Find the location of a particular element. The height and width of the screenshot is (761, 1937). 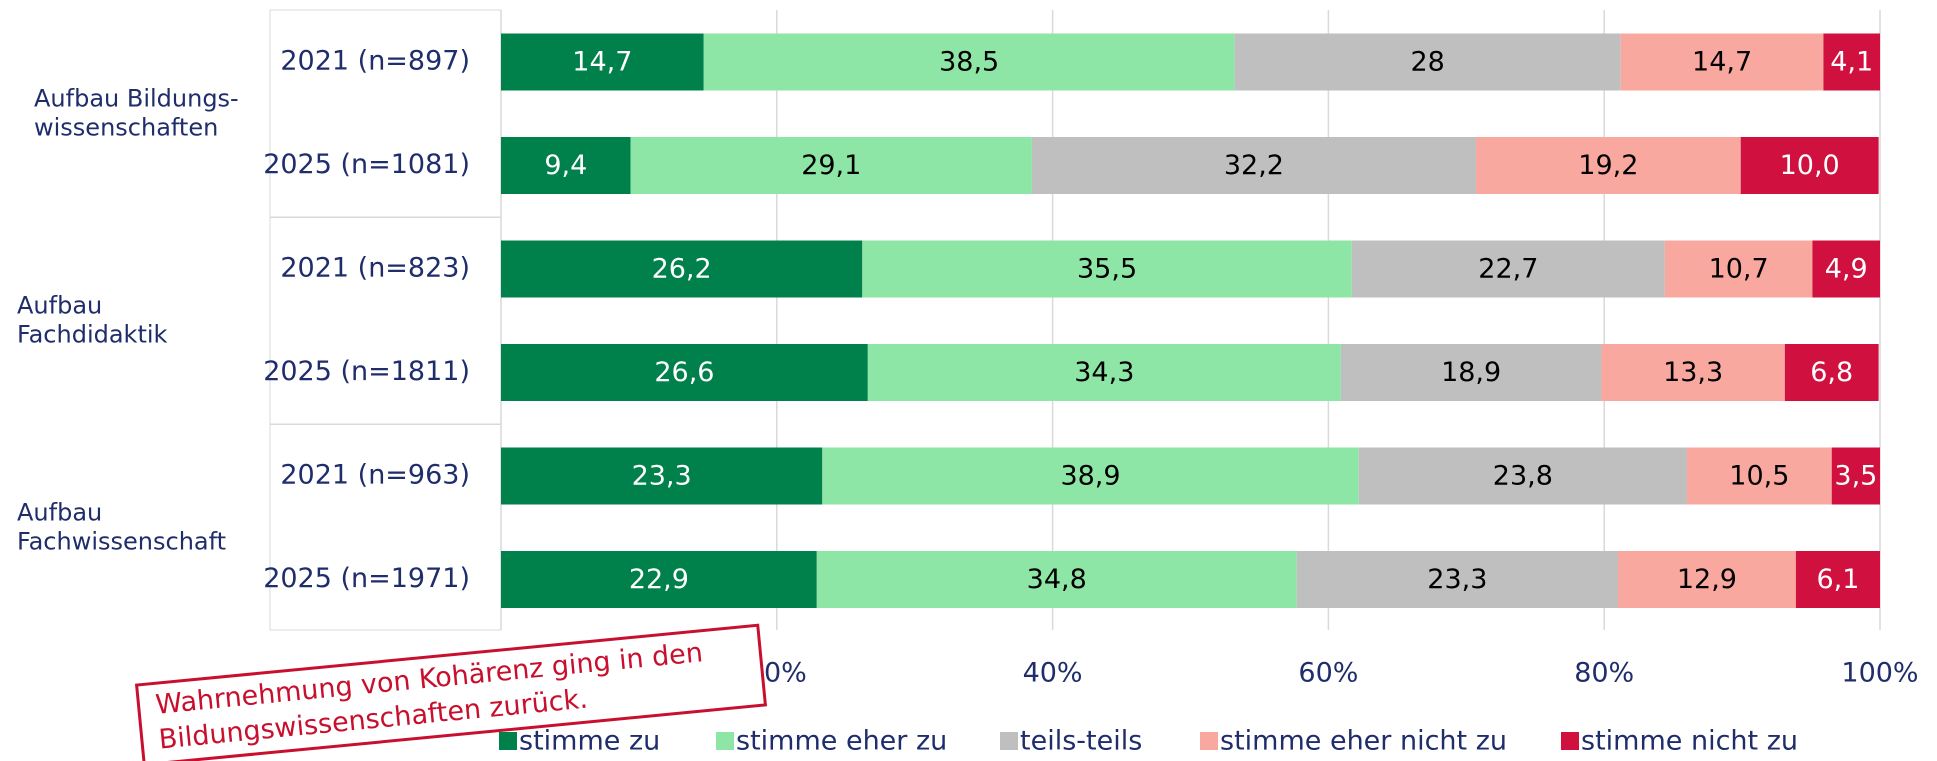

value-label: 22,7 is located at coordinates (1508, 269).